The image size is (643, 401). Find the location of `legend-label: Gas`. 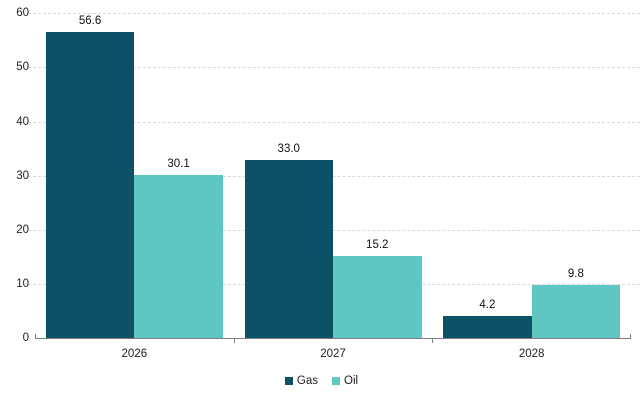

legend-label: Gas is located at coordinates (307, 381).